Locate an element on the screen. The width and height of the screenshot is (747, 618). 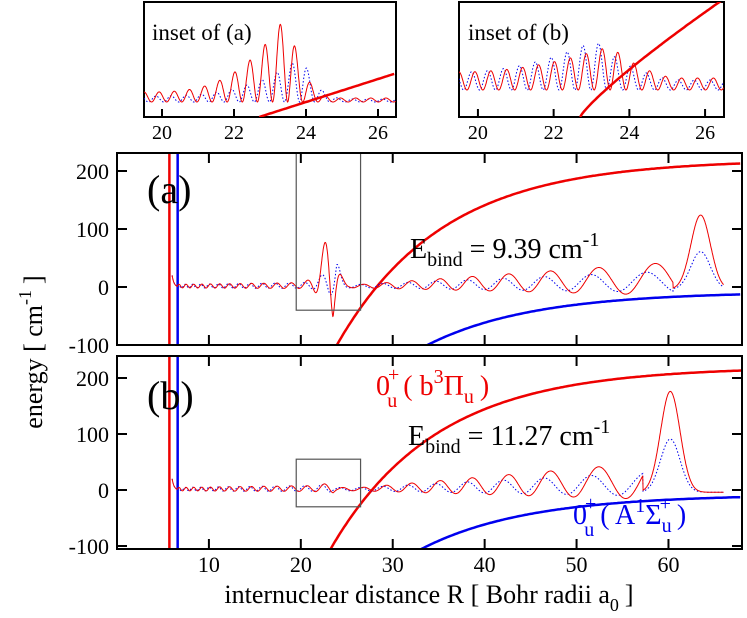
inset-b-title: inset of (b) is located at coordinates (518, 32).